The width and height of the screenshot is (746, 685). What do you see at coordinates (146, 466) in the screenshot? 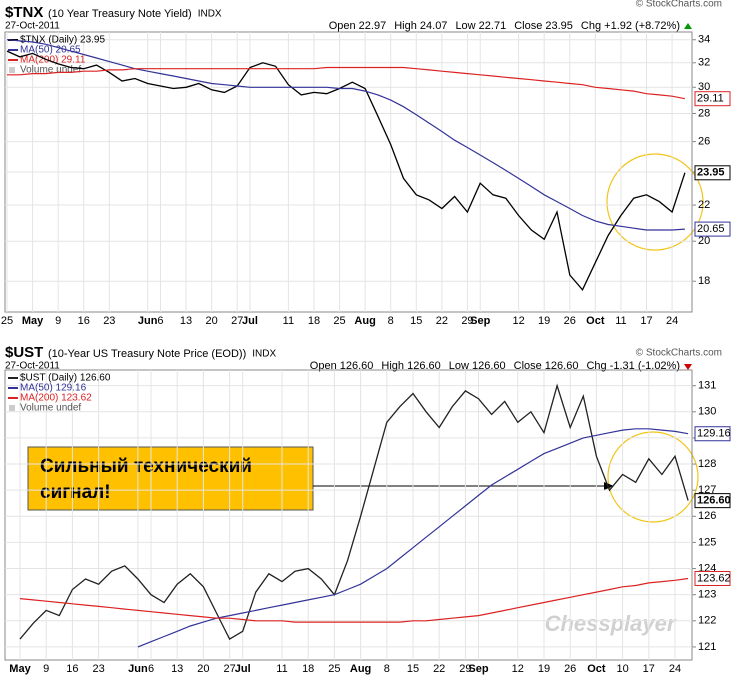
I see `annotation-text: Сильный технический` at bounding box center [146, 466].